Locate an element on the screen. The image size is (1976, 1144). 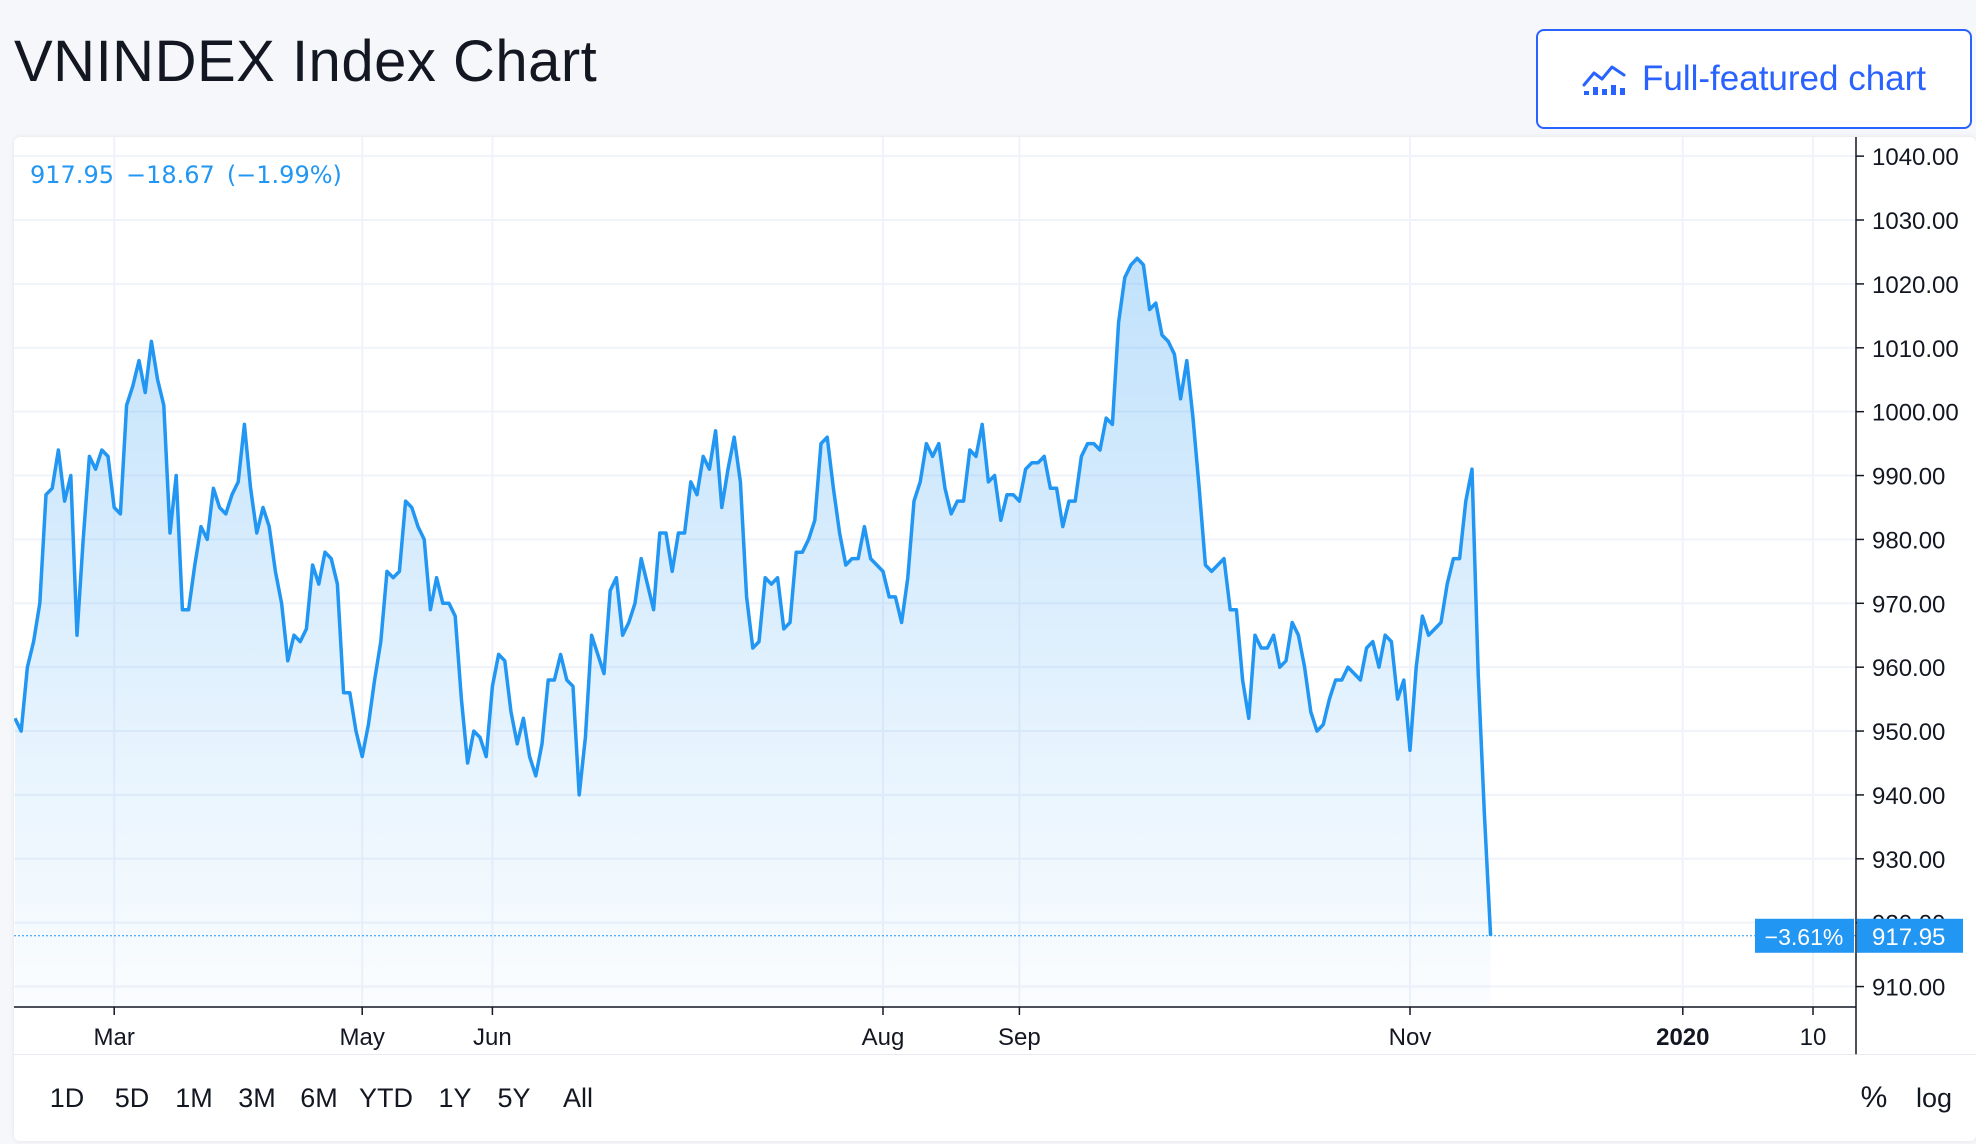
range-1y-button: 1Y is located at coordinates (455, 1098).